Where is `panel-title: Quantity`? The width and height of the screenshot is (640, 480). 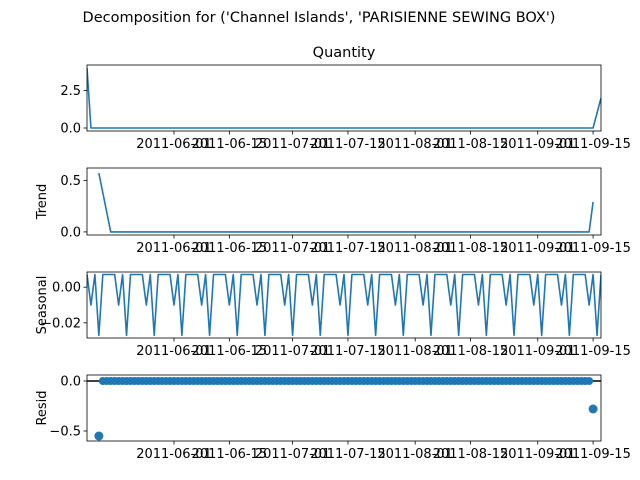
panel-title: Quantity is located at coordinates (344, 53).